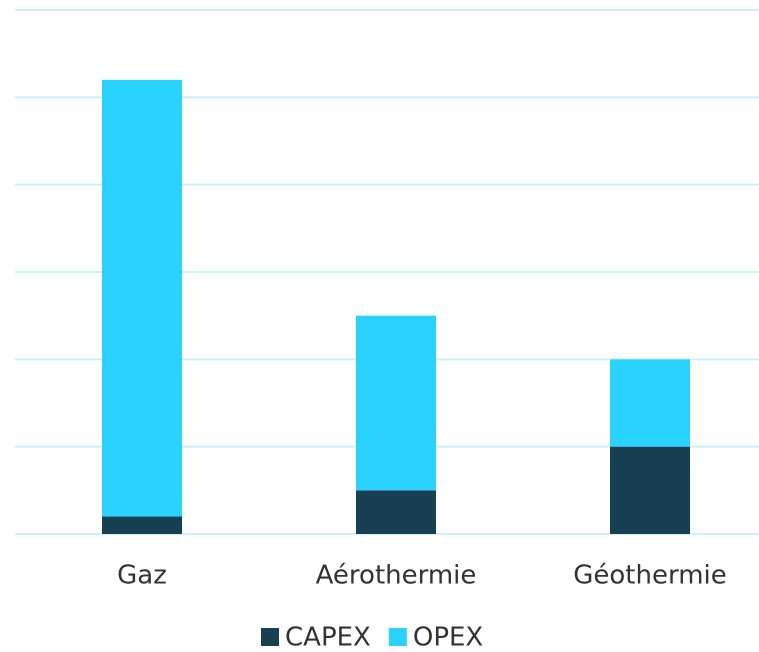 The image size is (759, 652). What do you see at coordinates (396, 576) in the screenshot?
I see `x-tick-label: Aérothermie` at bounding box center [396, 576].